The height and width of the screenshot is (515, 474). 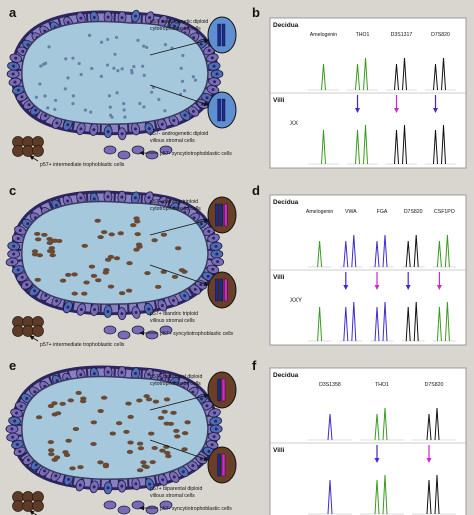 I want to click on marker-label: CSF1PO, so click(x=444, y=212).